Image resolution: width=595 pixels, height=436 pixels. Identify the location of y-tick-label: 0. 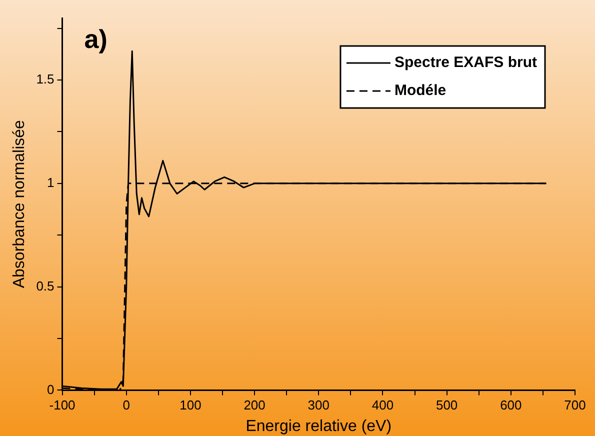
(50, 389).